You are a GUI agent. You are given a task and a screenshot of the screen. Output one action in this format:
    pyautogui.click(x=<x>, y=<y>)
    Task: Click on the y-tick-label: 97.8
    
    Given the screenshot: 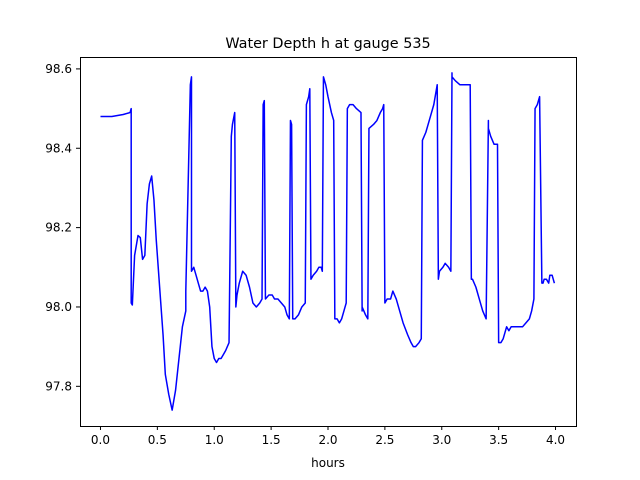 What is the action you would take?
    pyautogui.click(x=58, y=386)
    